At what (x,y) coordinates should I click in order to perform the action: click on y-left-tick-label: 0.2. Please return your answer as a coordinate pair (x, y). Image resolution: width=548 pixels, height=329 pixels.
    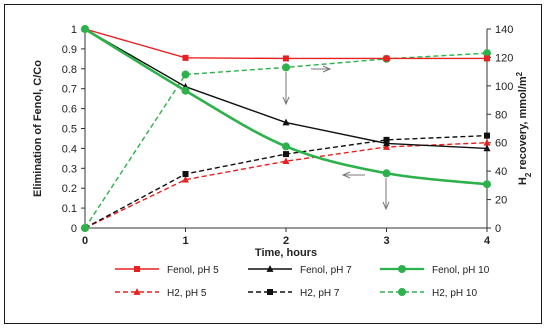
    Looking at the image, I should click on (69, 189).